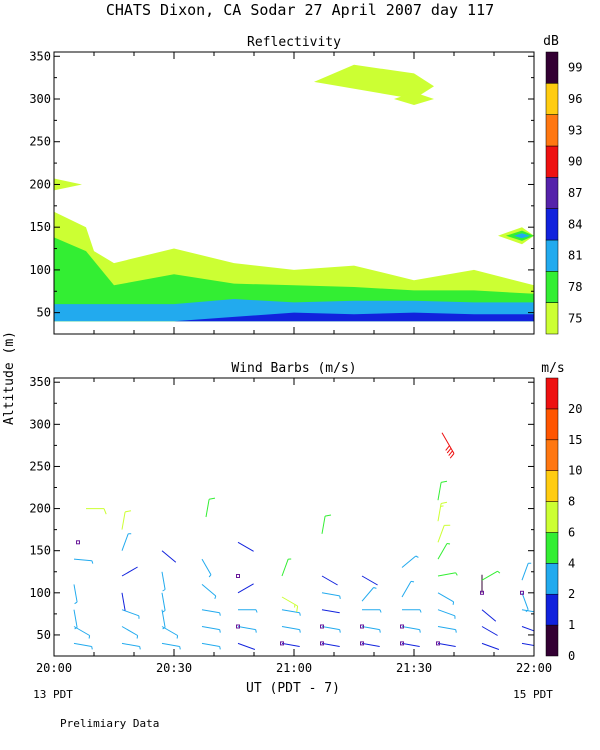 The height and width of the screenshot is (750, 600). I want to click on reflectivity-title: Reflectivity, so click(294, 42).